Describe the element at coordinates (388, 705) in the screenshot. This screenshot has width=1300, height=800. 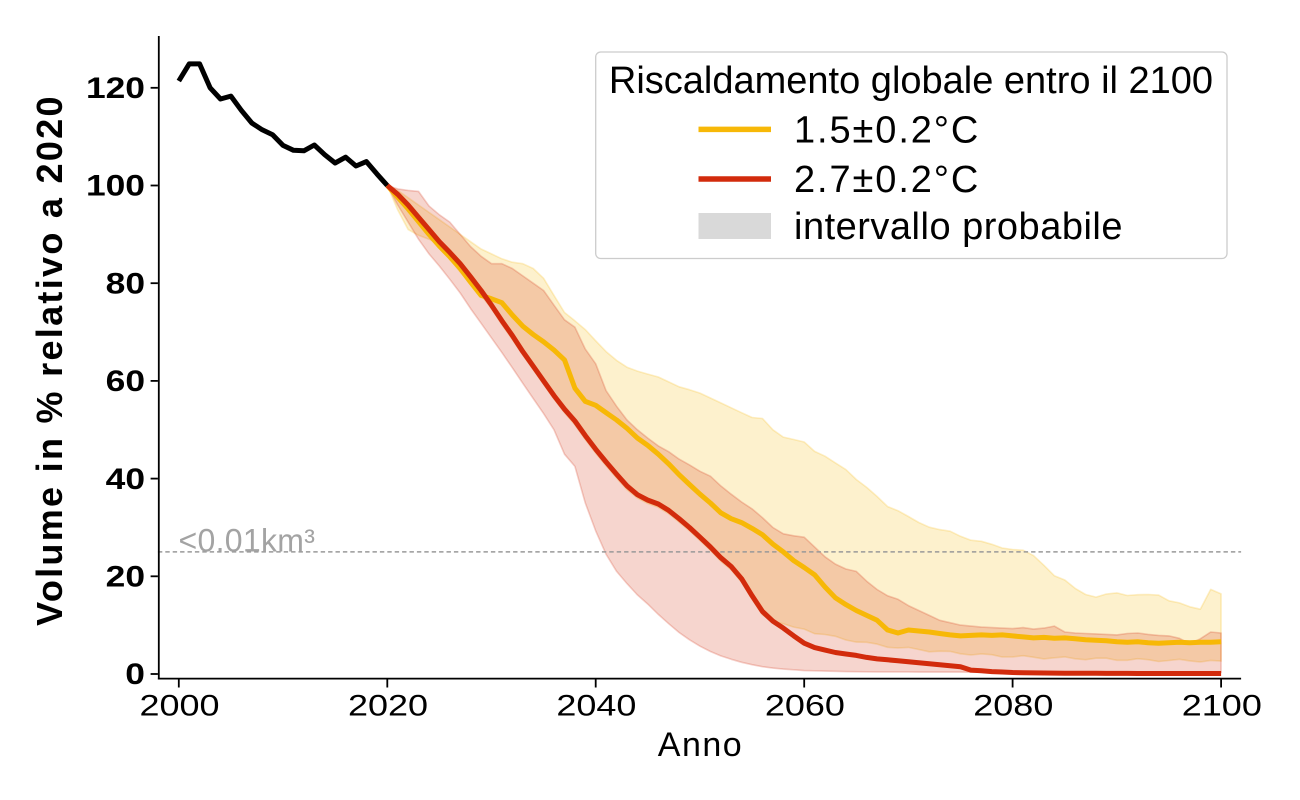
I see `svg-text: 2020` at that location.